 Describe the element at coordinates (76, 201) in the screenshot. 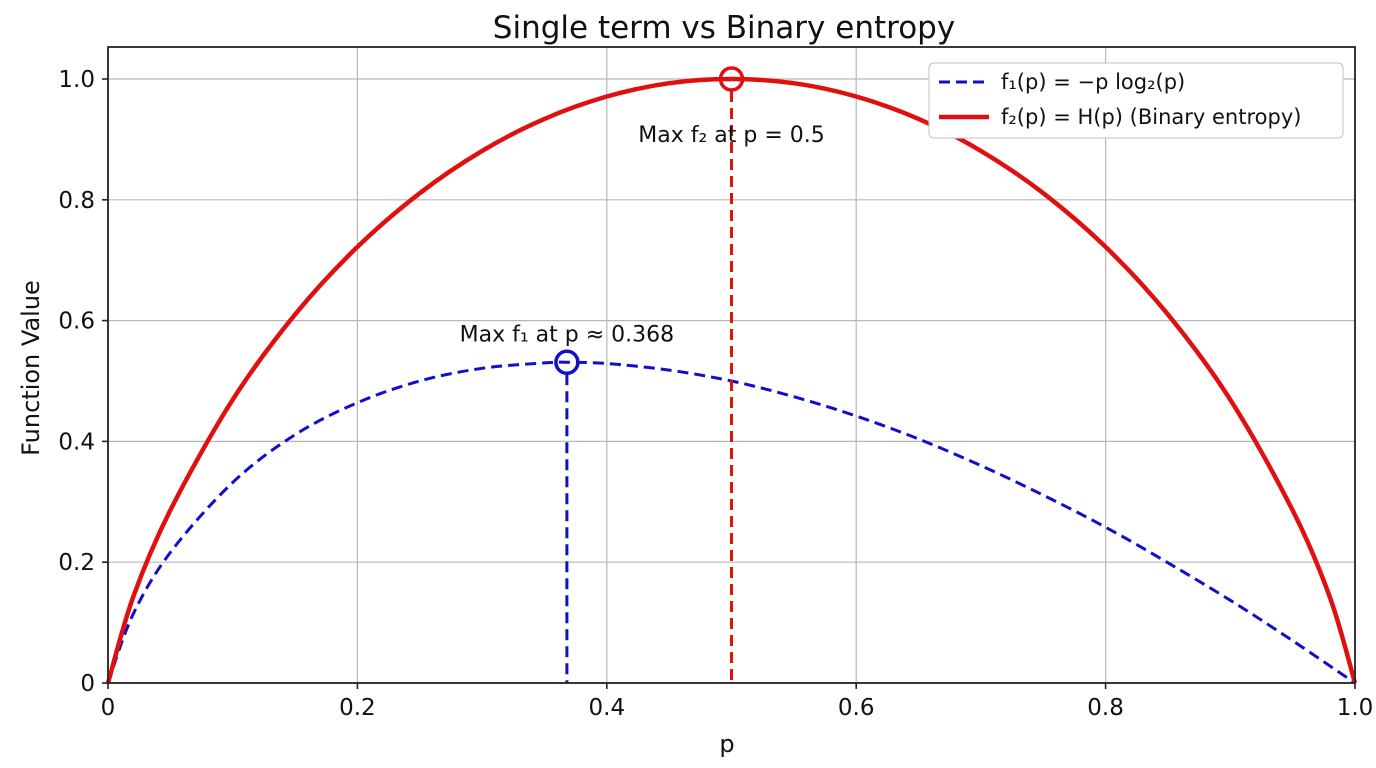

I see `y-tick-label: 0.8` at that location.